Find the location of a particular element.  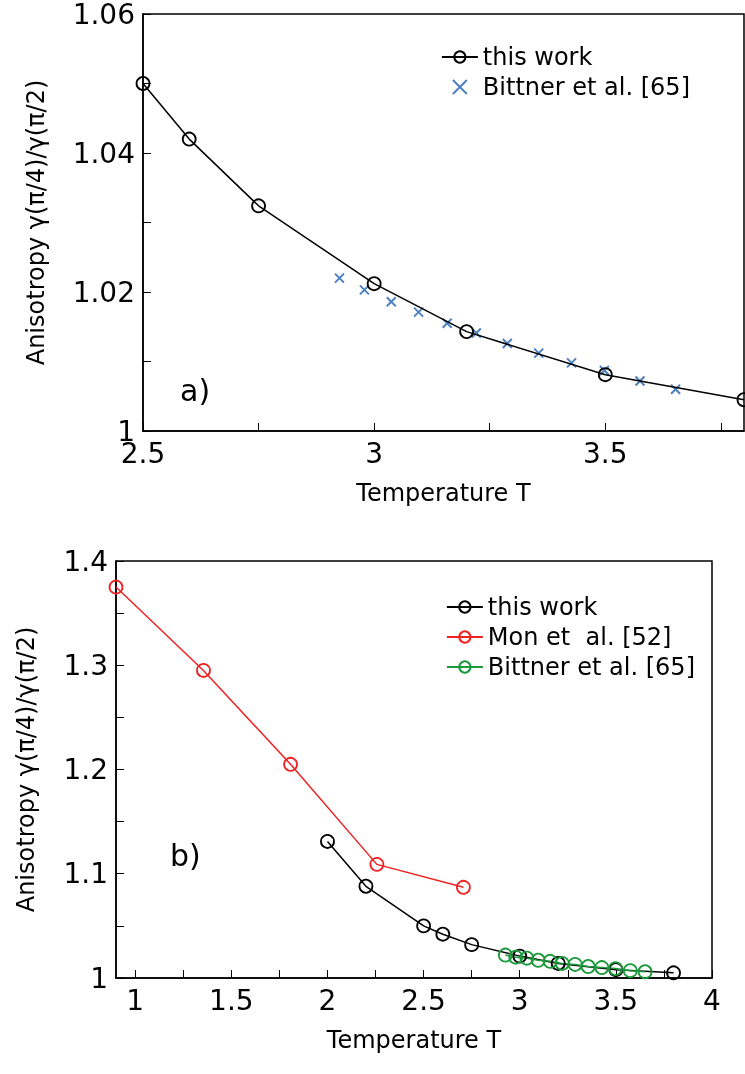

y-tick-label: 1.04 is located at coordinates (103, 153).